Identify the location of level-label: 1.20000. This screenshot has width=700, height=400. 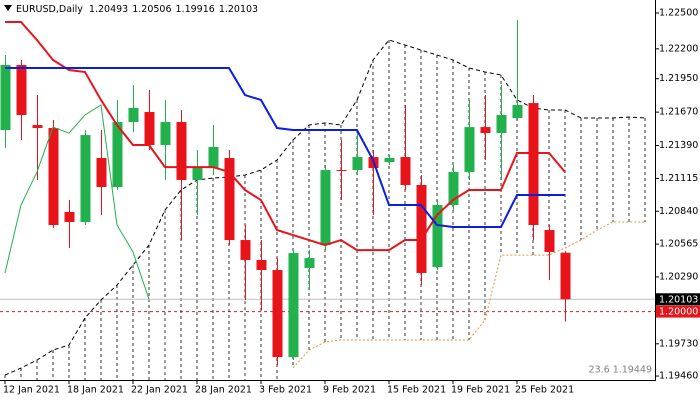
(678, 312).